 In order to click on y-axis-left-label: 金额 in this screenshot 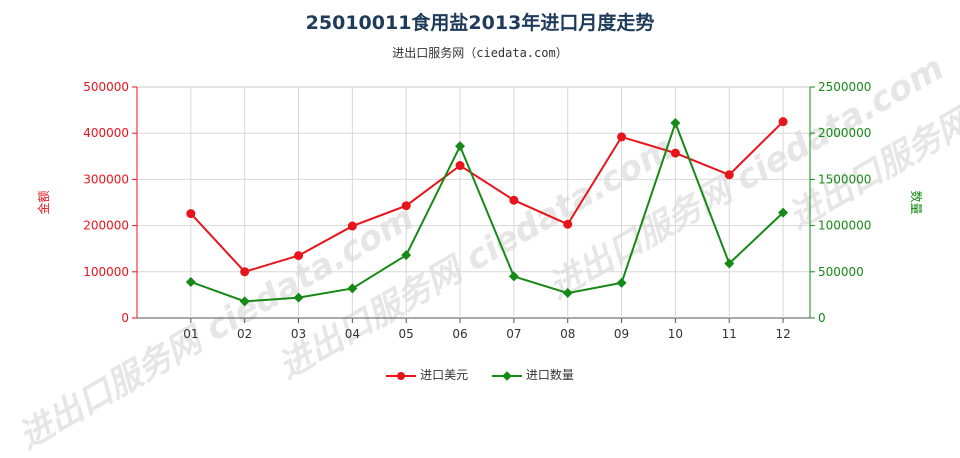, I will do `click(43, 202)`.